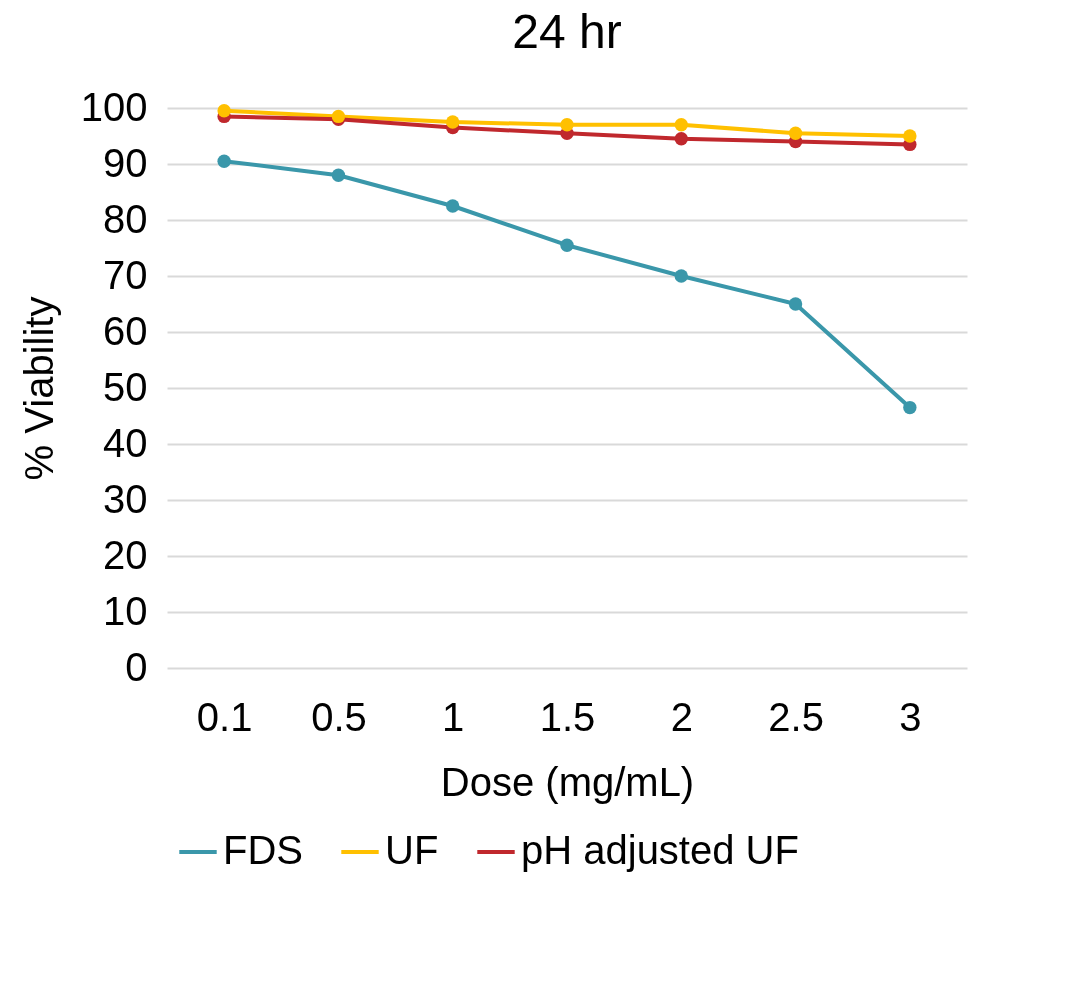  Describe the element at coordinates (910, 716) in the screenshot. I see `x-tick-label: 3` at that location.